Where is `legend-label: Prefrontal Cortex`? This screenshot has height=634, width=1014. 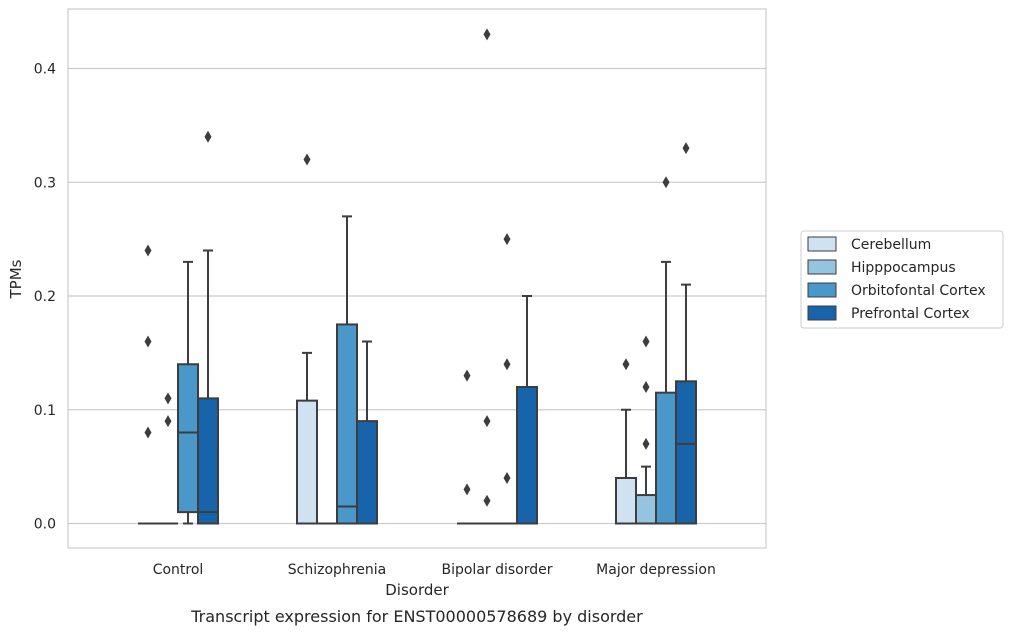 legend-label: Prefrontal Cortex is located at coordinates (910, 314).